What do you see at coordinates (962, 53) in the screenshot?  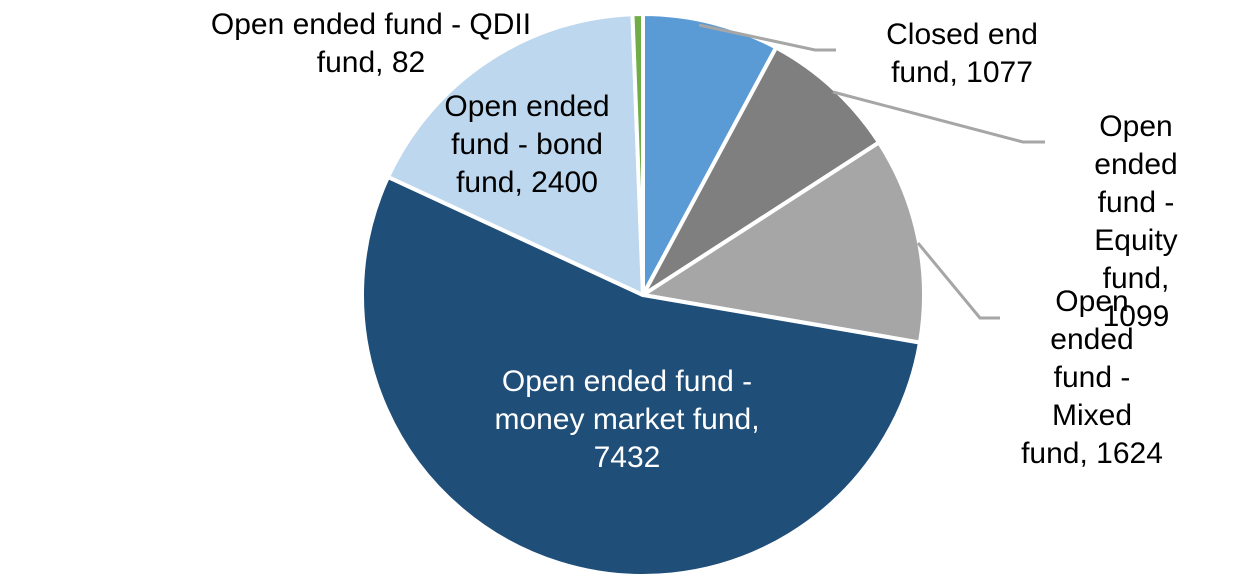 I see `data-label-closed-end-fund: Closed end fund, 1077` at bounding box center [962, 53].